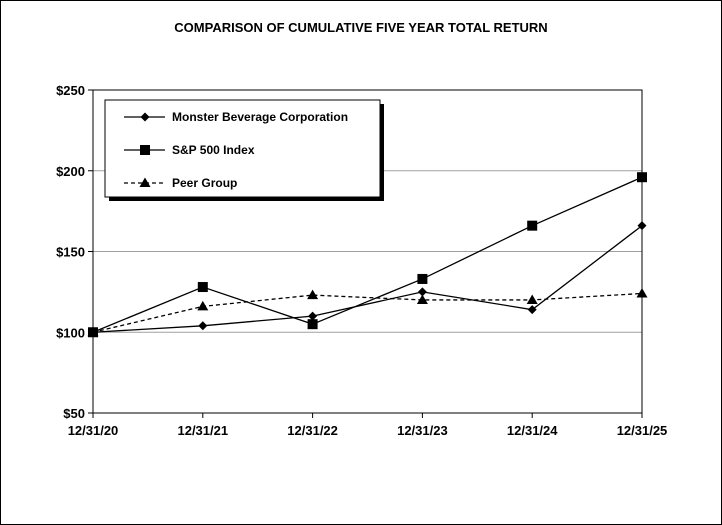  I want to click on legend-label: Monster Beverage Corporation, so click(260, 117).